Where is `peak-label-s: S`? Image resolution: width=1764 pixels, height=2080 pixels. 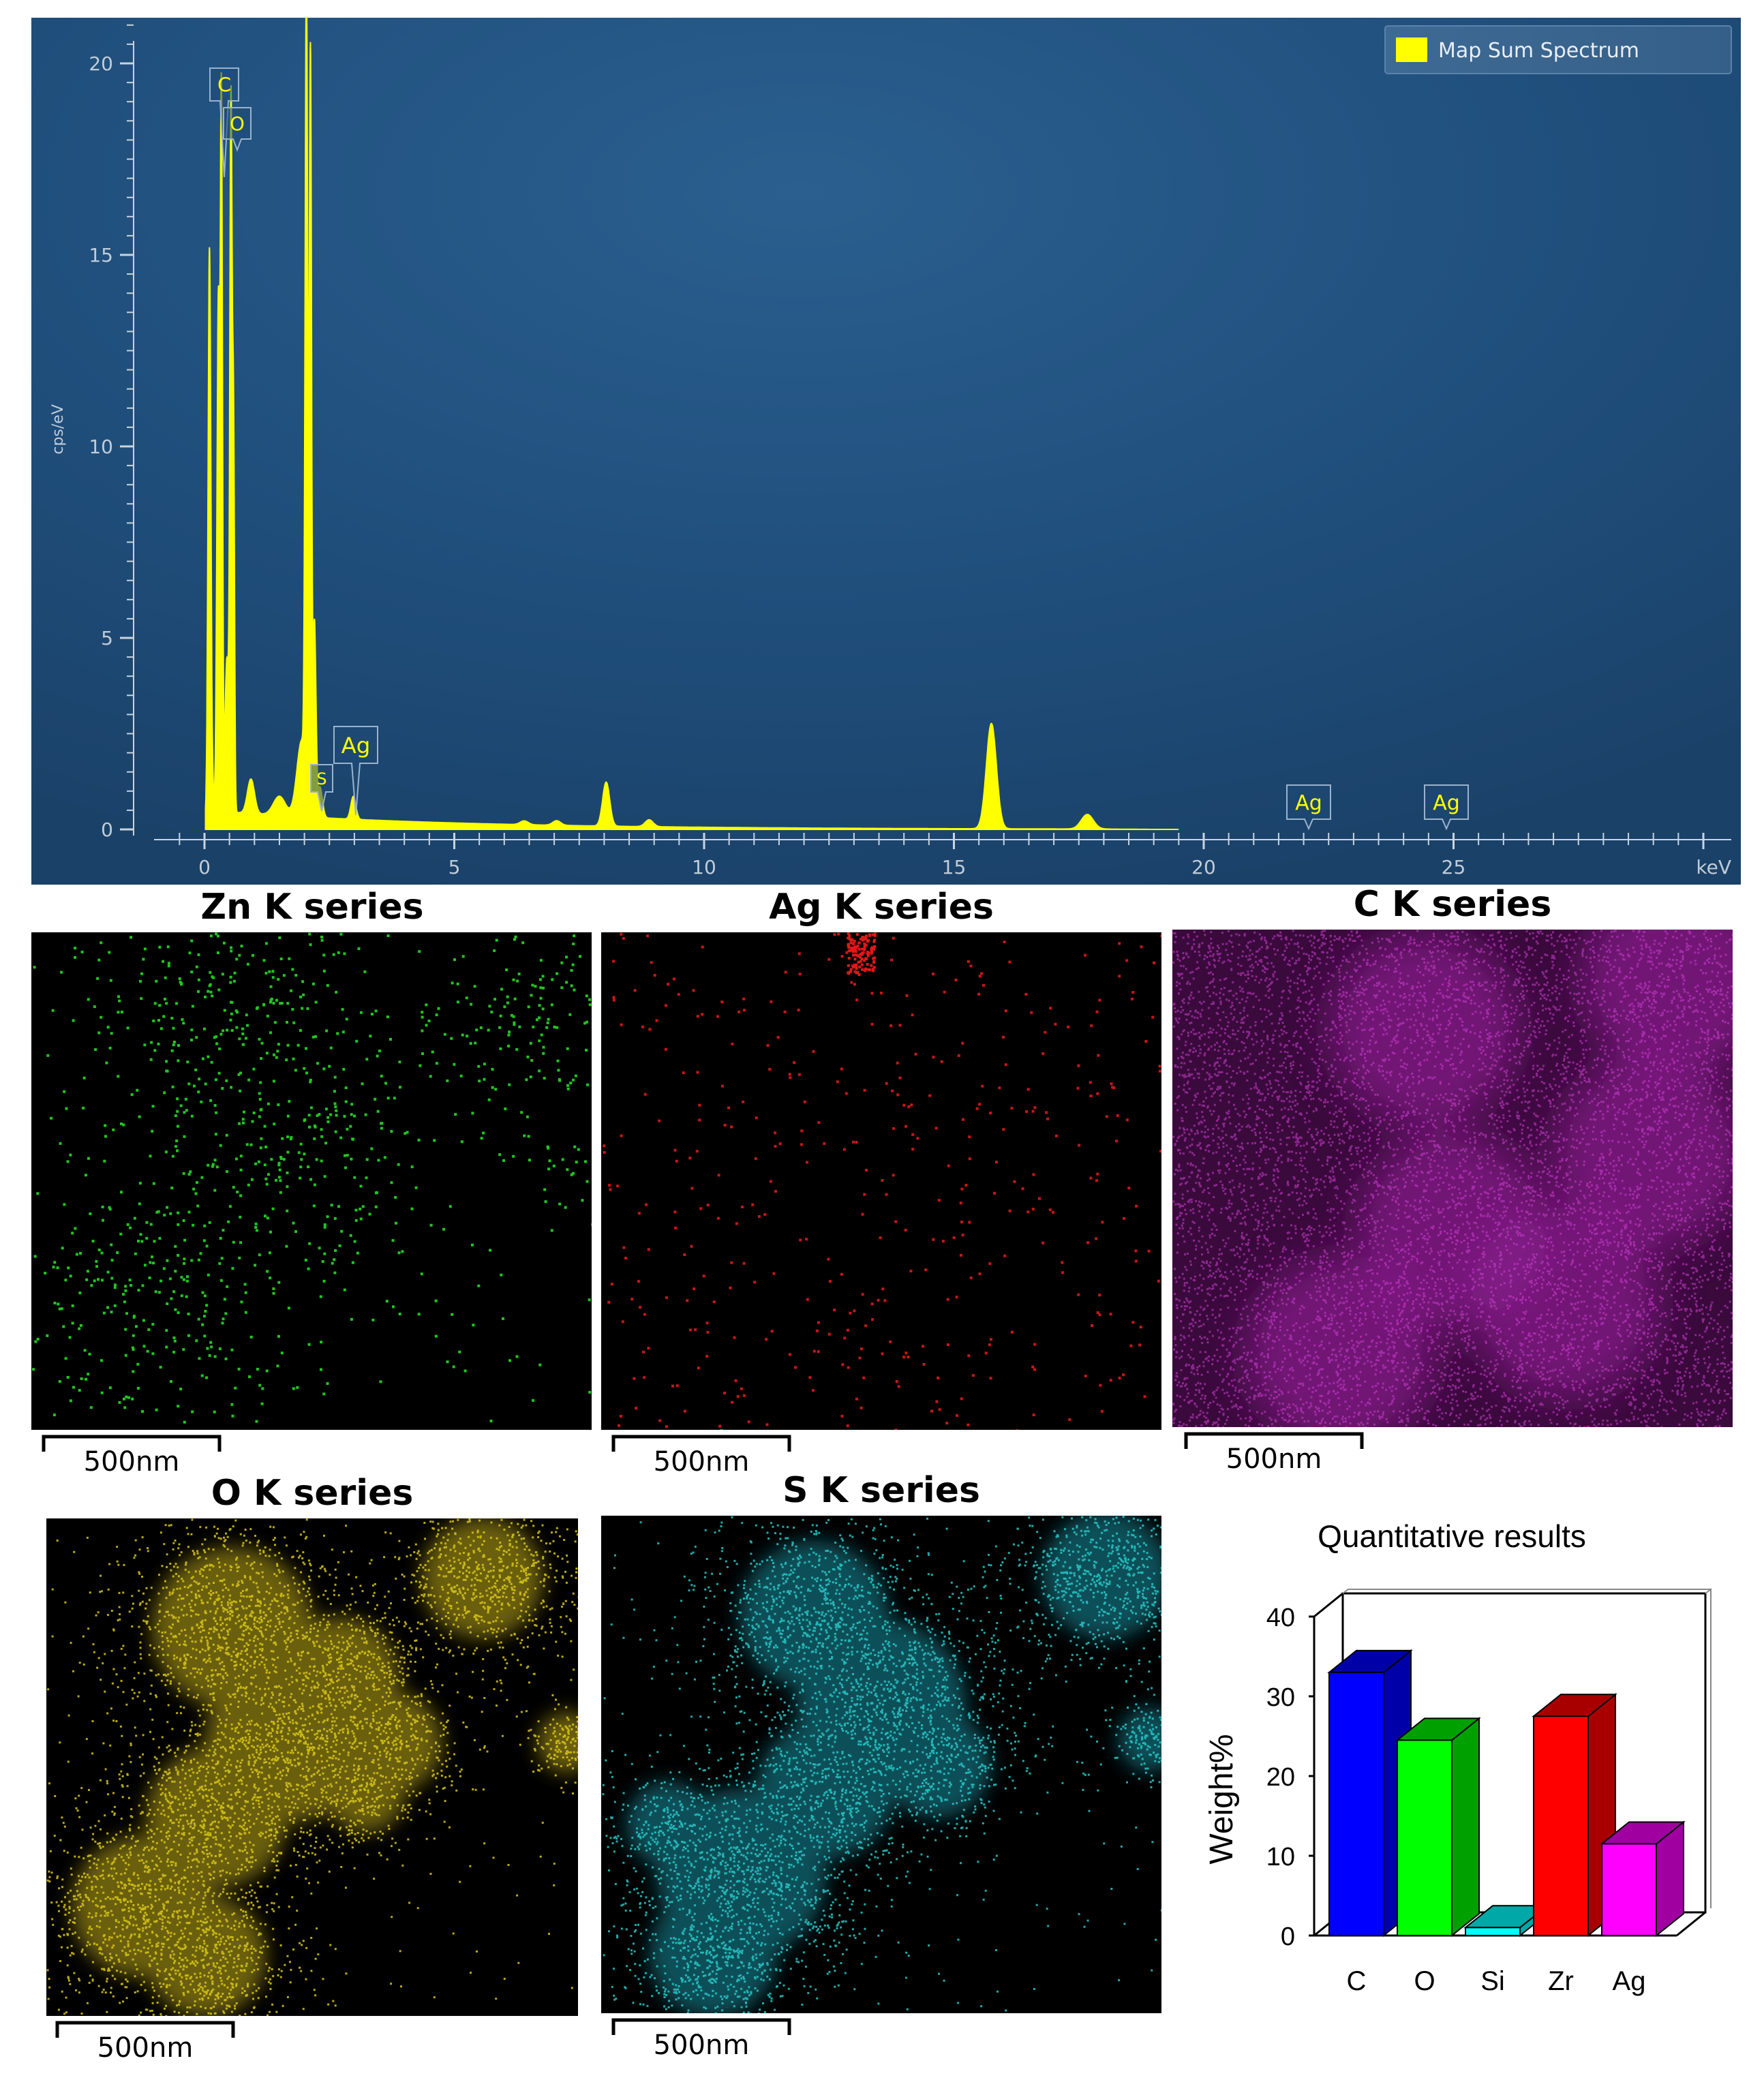 peak-label-s: S is located at coordinates (321, 788).